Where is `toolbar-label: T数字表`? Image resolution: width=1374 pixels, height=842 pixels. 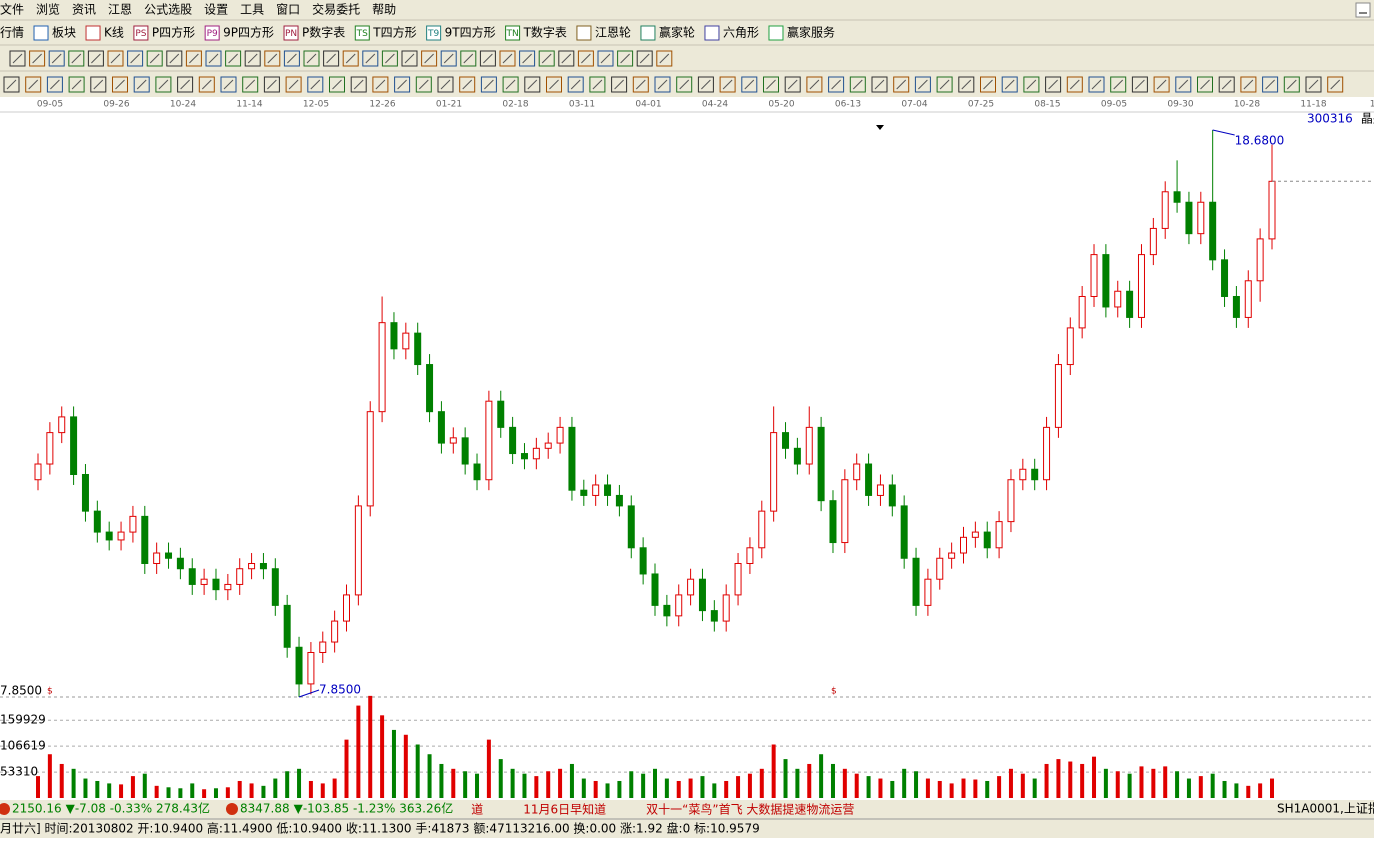
toolbar-label: T数字表 is located at coordinates (545, 32).